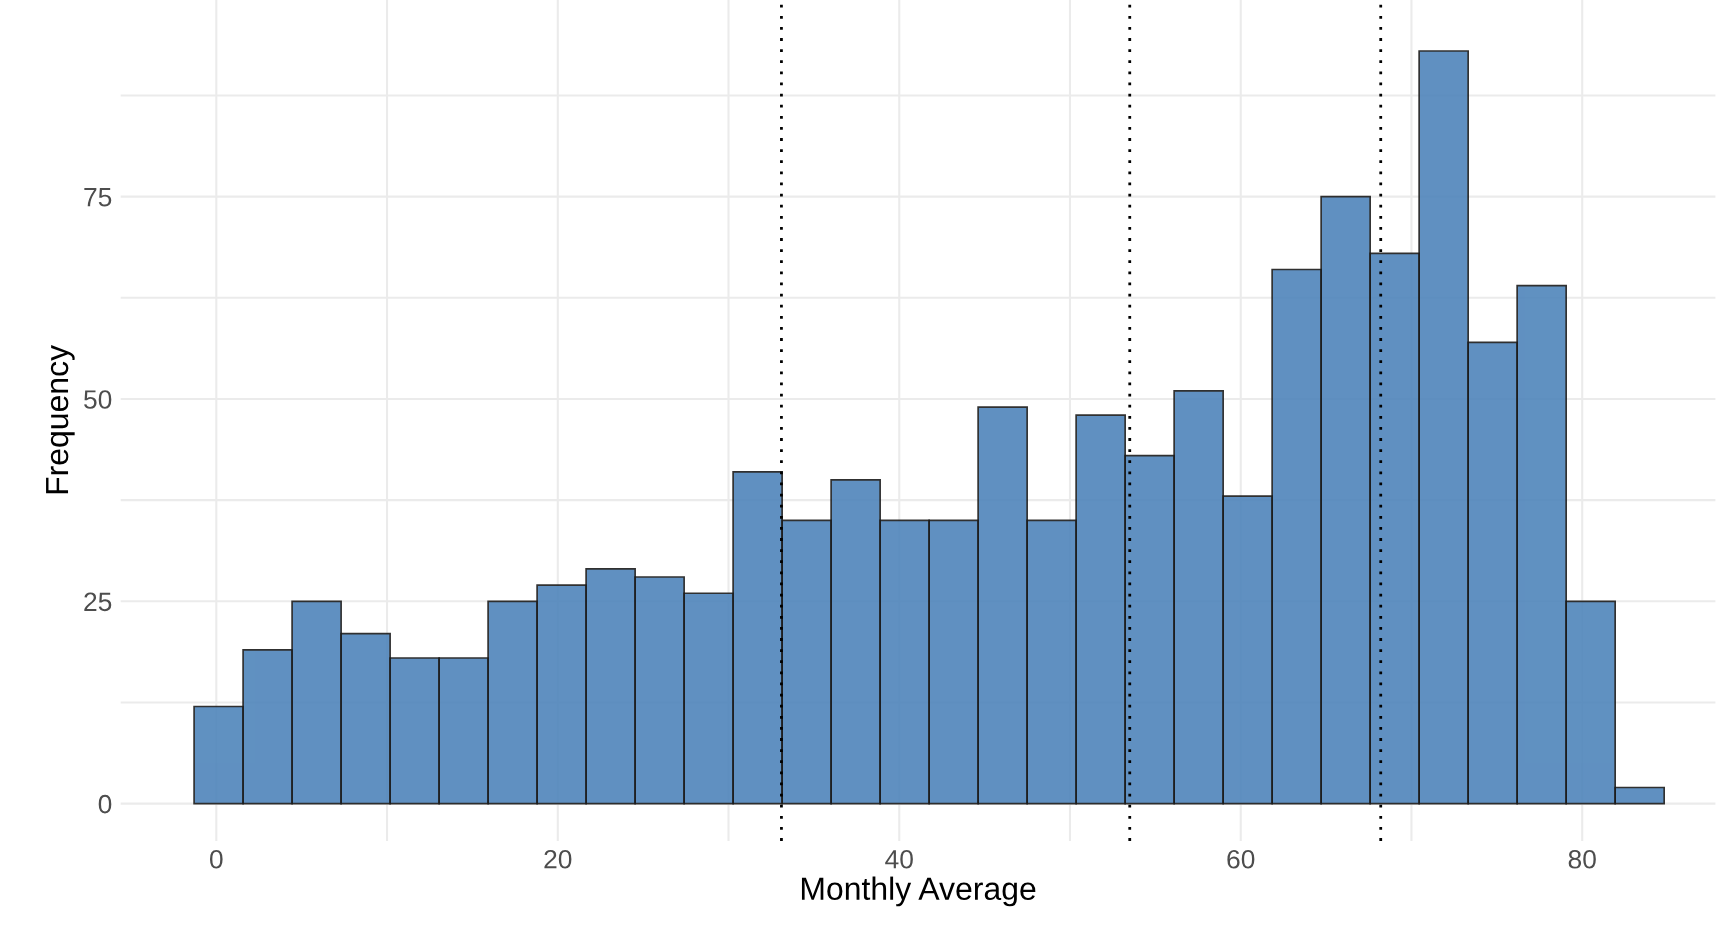 This screenshot has width=1724, height=948. I want to click on x-tick-label: 40, so click(899, 859).